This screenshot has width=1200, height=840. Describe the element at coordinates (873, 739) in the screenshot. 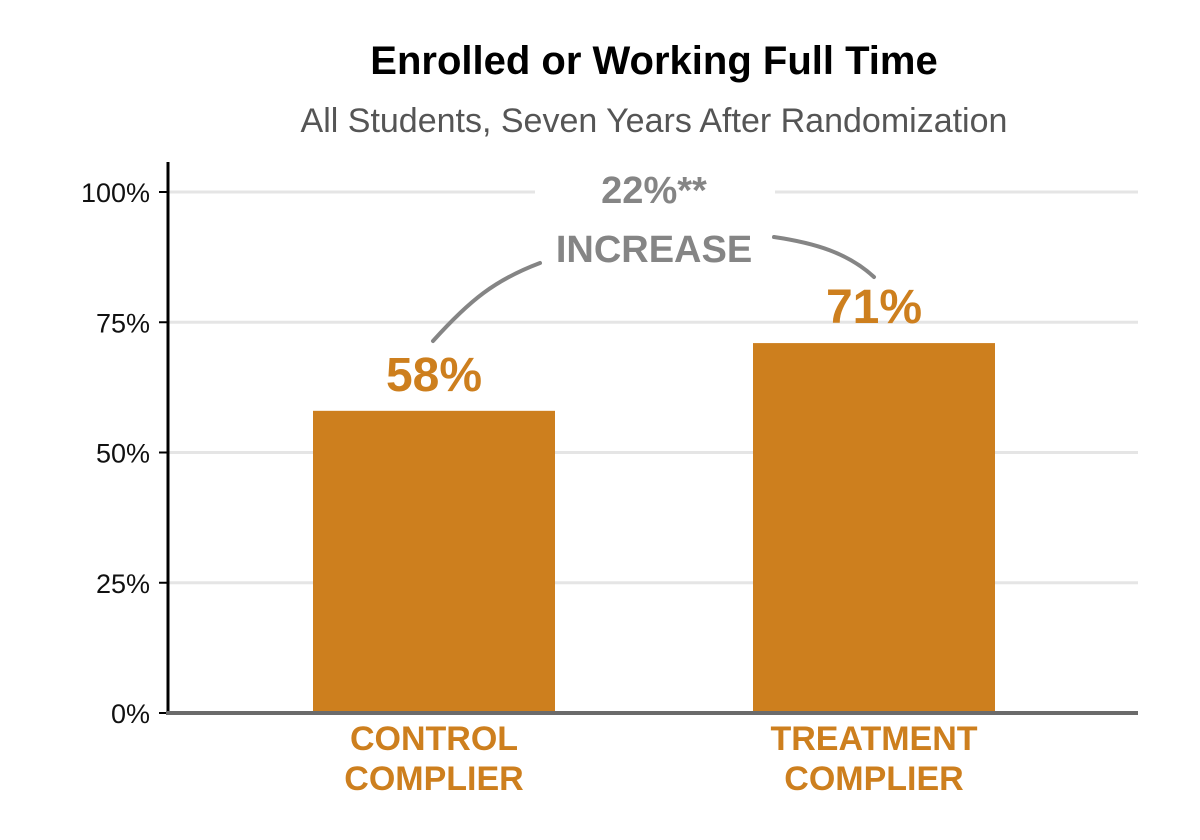

I see `category-label: TREATMENT` at that location.